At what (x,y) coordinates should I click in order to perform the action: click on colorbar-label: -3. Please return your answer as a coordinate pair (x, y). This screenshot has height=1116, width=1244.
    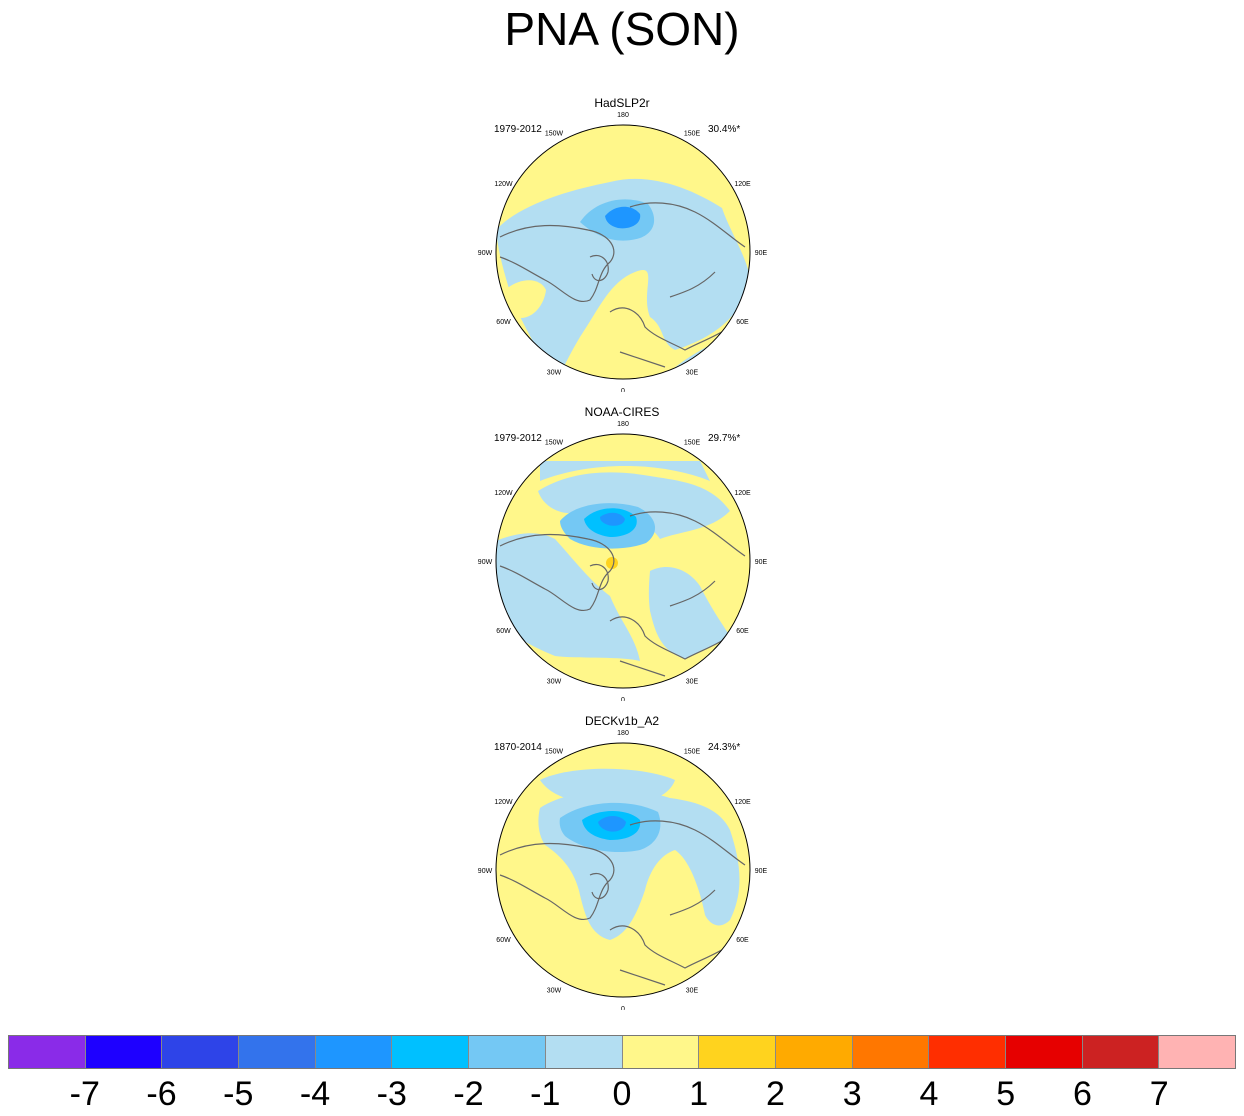
    Looking at the image, I should click on (391, 1094).